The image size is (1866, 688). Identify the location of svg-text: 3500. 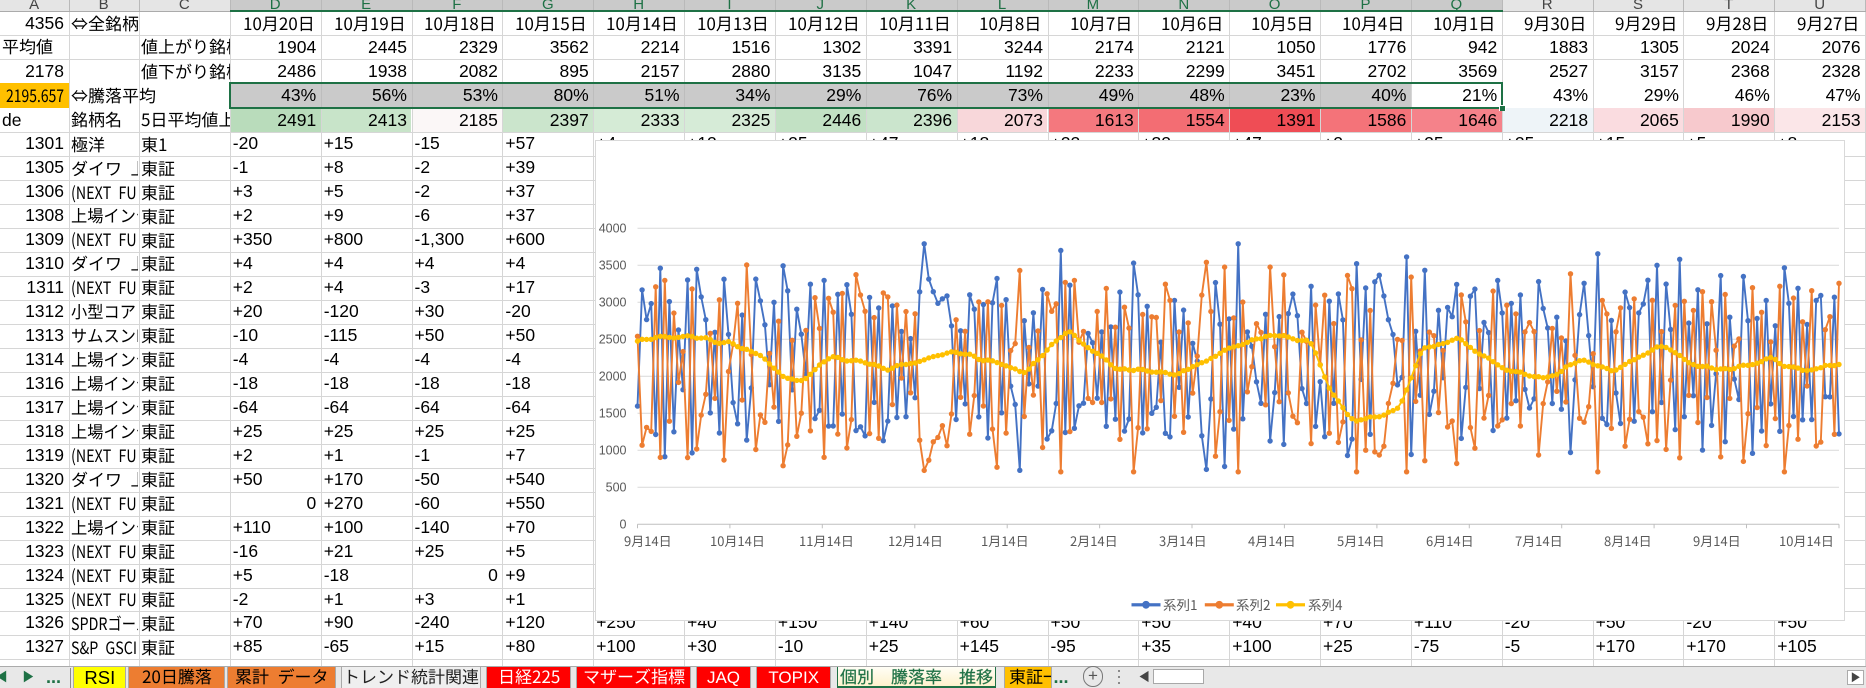
(612, 266).